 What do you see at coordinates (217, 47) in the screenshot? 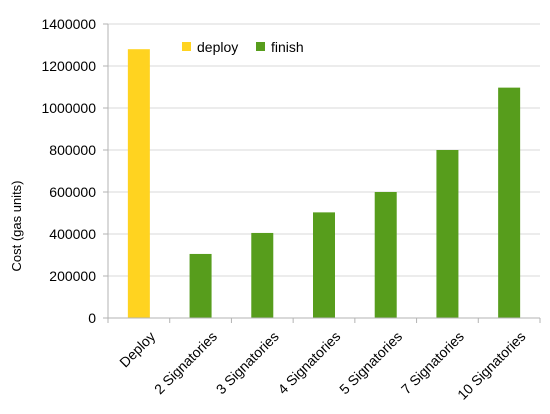
I see `legend-label-deploy: deploy` at bounding box center [217, 47].